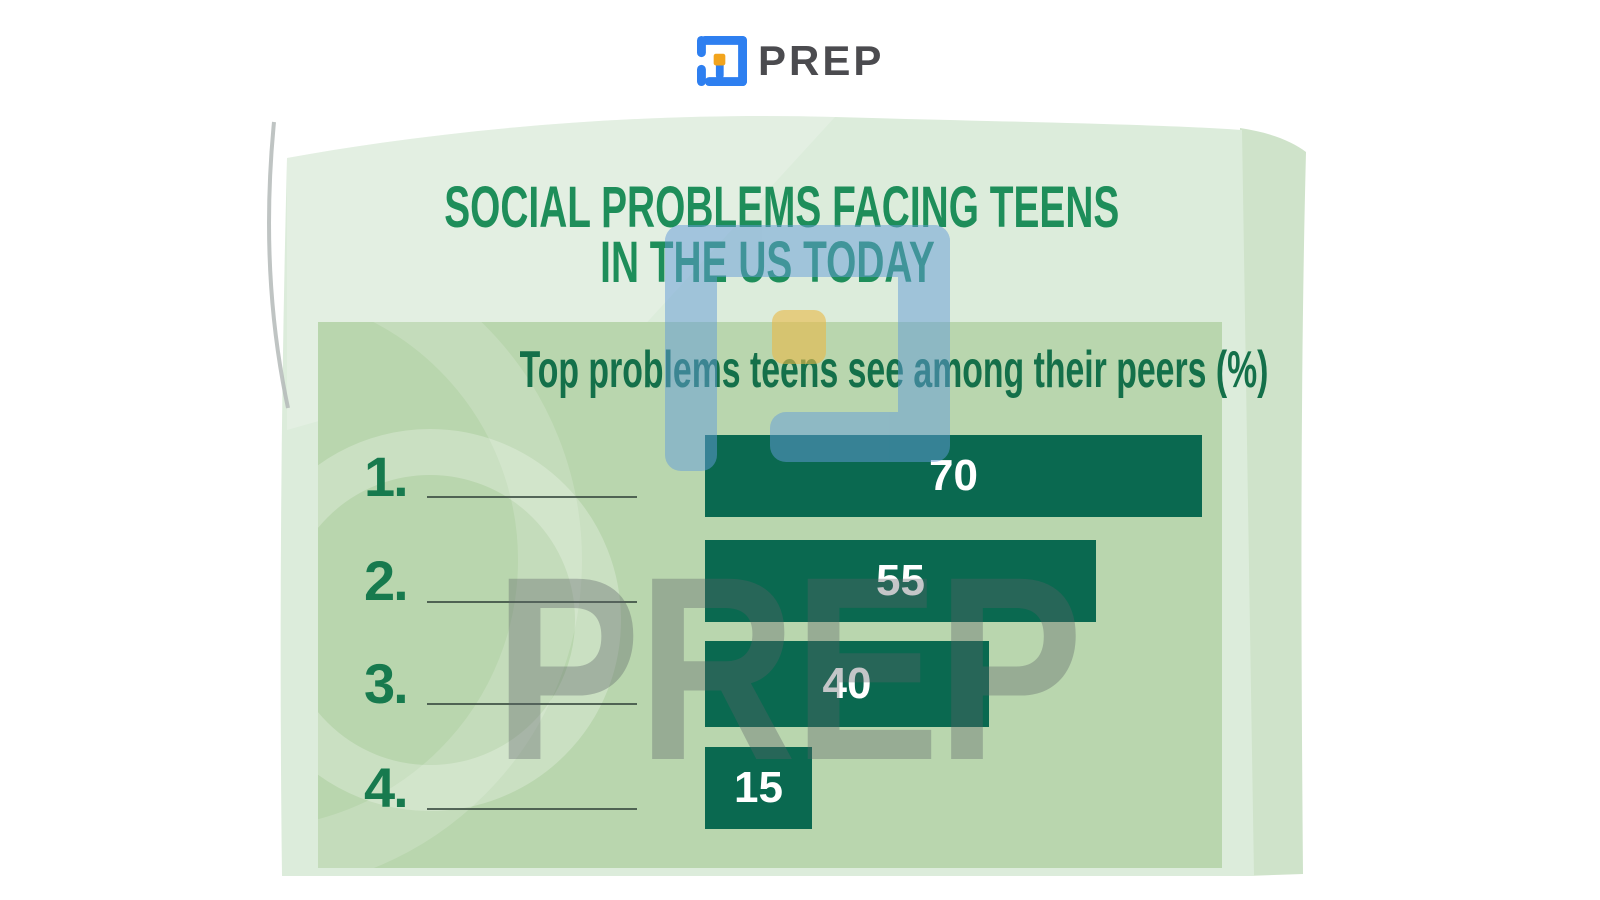 This screenshot has width=1600, height=900. What do you see at coordinates (821, 60) in the screenshot?
I see `brand-wordmark: PREP` at bounding box center [821, 60].